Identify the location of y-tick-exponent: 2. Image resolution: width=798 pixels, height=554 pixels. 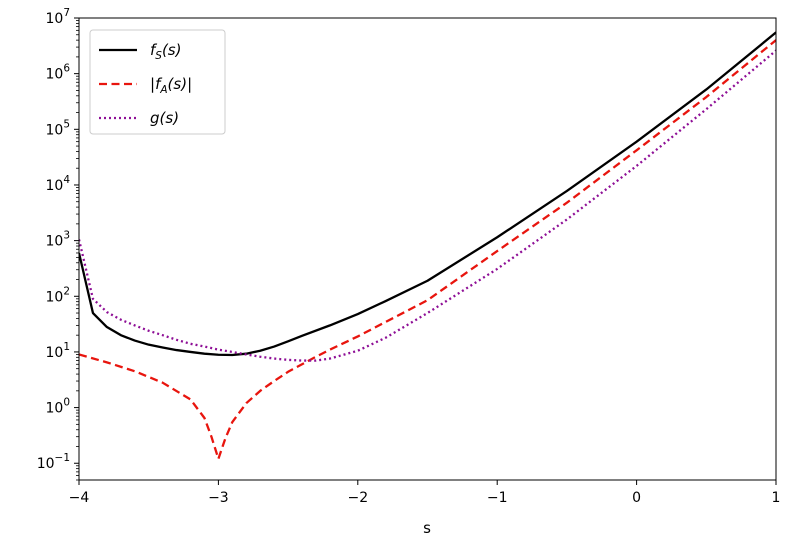
(66, 291).